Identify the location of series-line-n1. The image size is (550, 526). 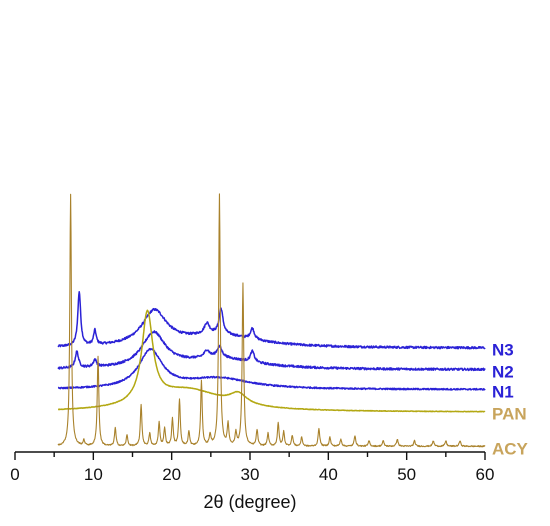
(271, 369).